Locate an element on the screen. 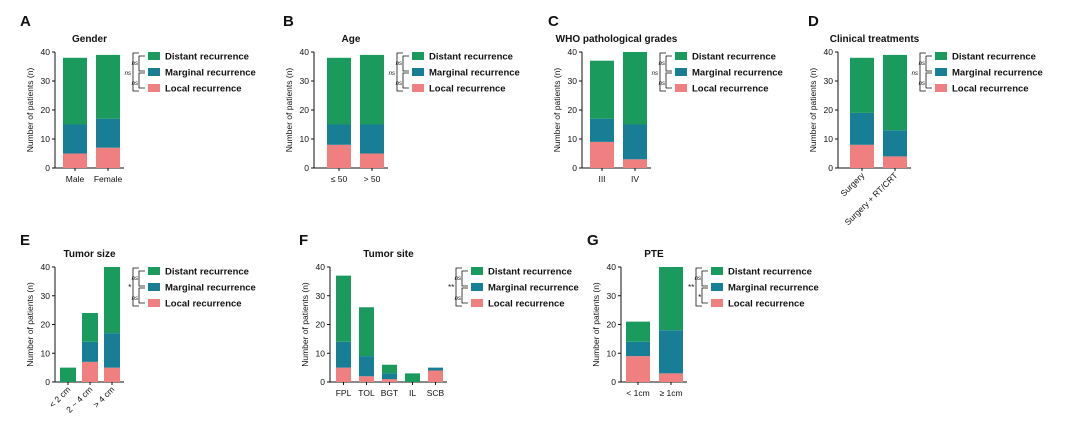 This screenshot has height=444, width=1080. sig-label-lower: * is located at coordinates (700, 297).